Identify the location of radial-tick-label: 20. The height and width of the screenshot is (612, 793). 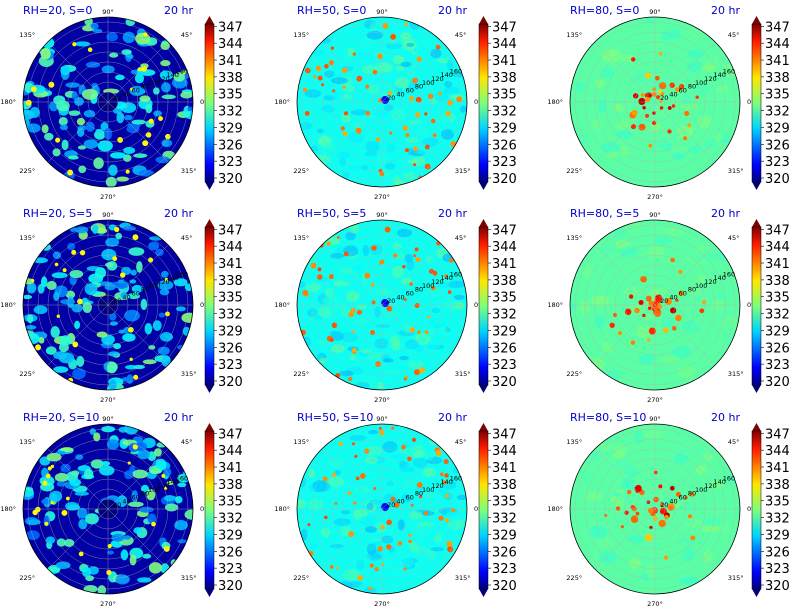
(117, 98).